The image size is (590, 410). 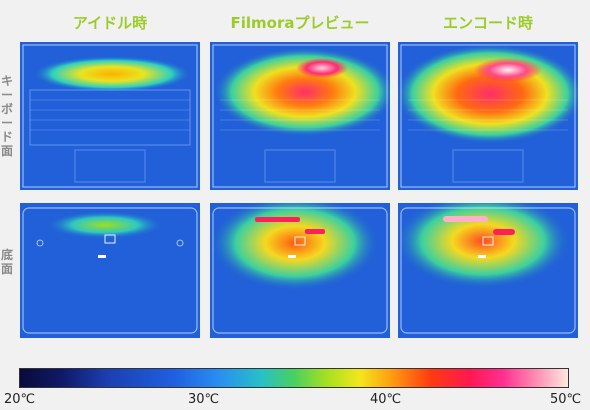 What do you see at coordinates (300, 270) in the screenshot?
I see `thermal-image-bottom-filmora` at bounding box center [300, 270].